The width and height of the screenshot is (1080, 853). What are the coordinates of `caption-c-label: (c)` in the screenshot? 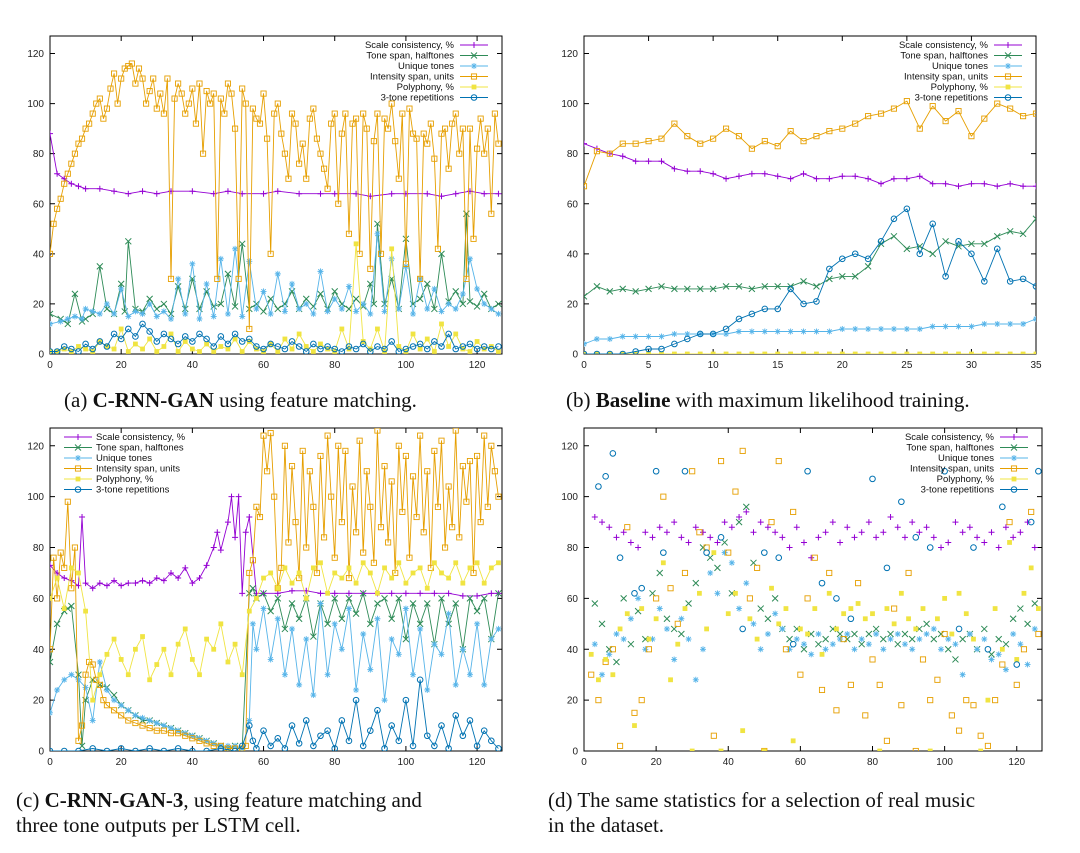 It's located at (30, 800).